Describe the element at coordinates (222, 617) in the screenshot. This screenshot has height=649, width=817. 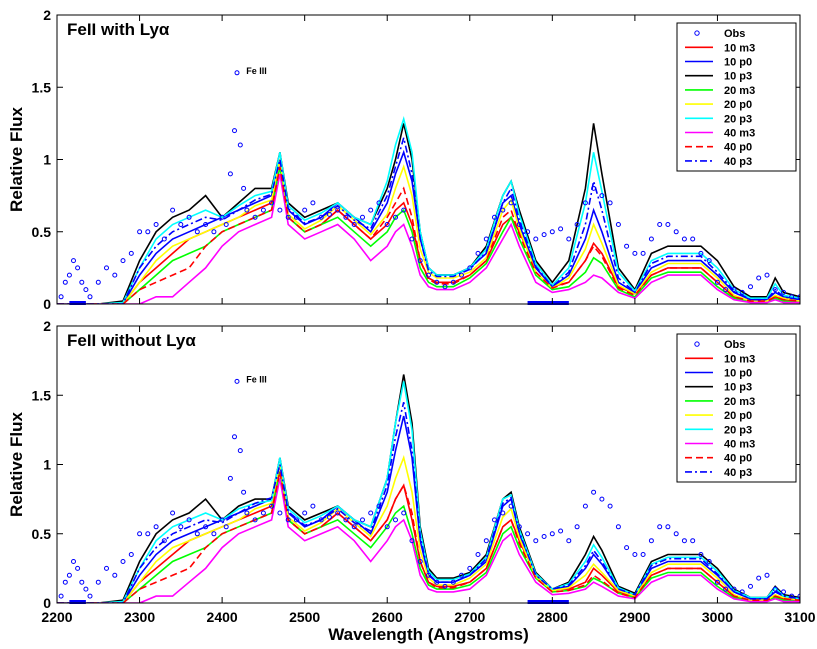
I see `x-tick-label: 2400` at that location.